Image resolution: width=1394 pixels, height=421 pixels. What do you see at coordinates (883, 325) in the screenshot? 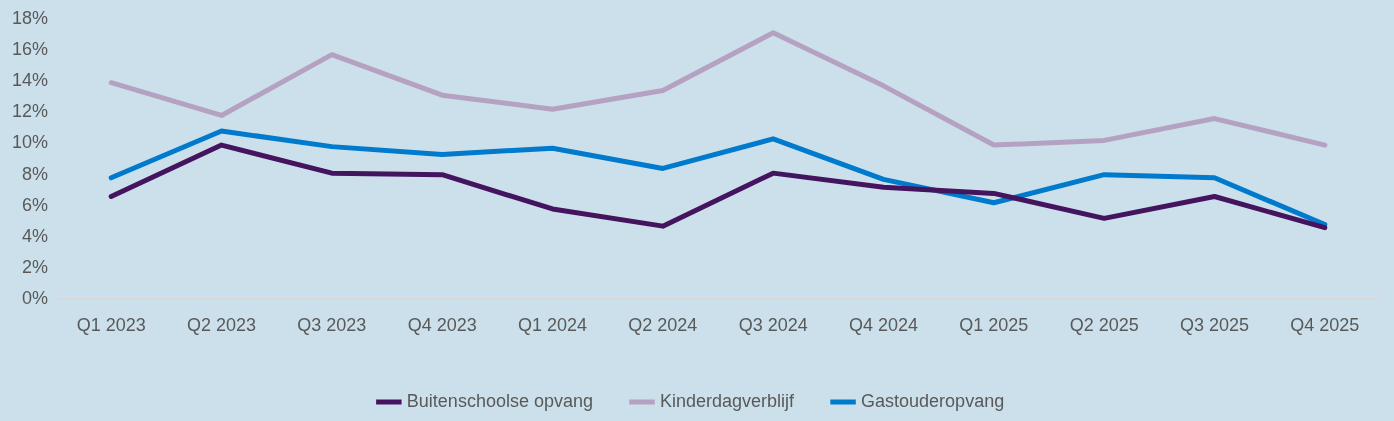
I see `x-tick-label: Q4 2024` at bounding box center [883, 325].